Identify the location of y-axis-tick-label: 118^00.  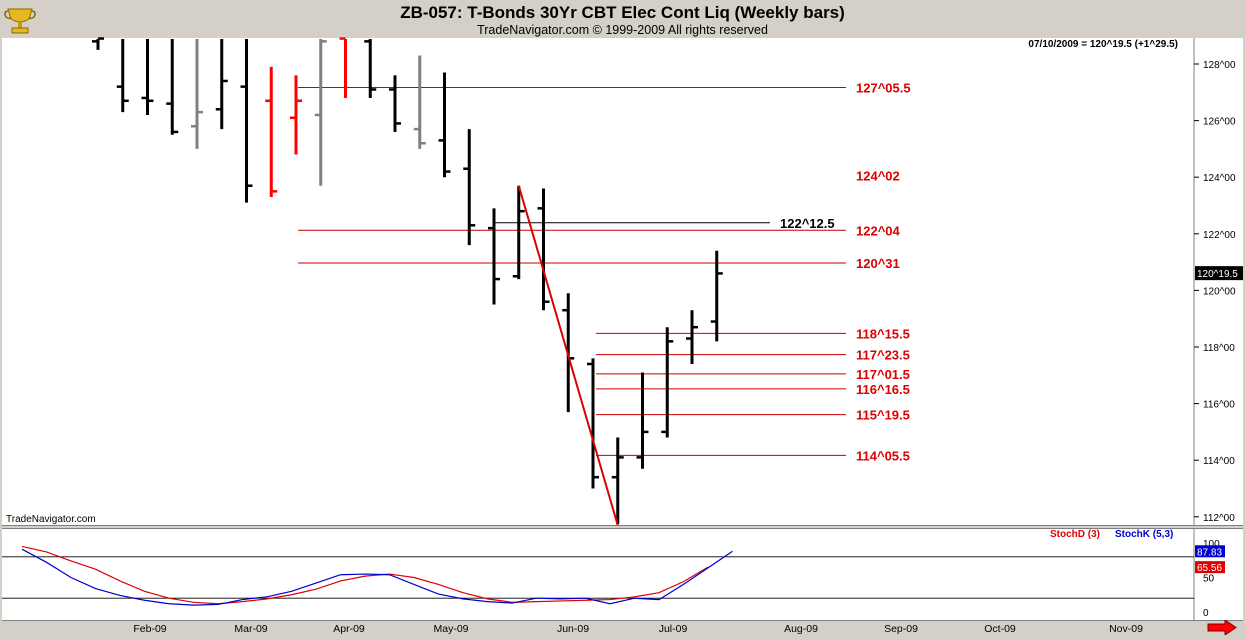
(1219, 348).